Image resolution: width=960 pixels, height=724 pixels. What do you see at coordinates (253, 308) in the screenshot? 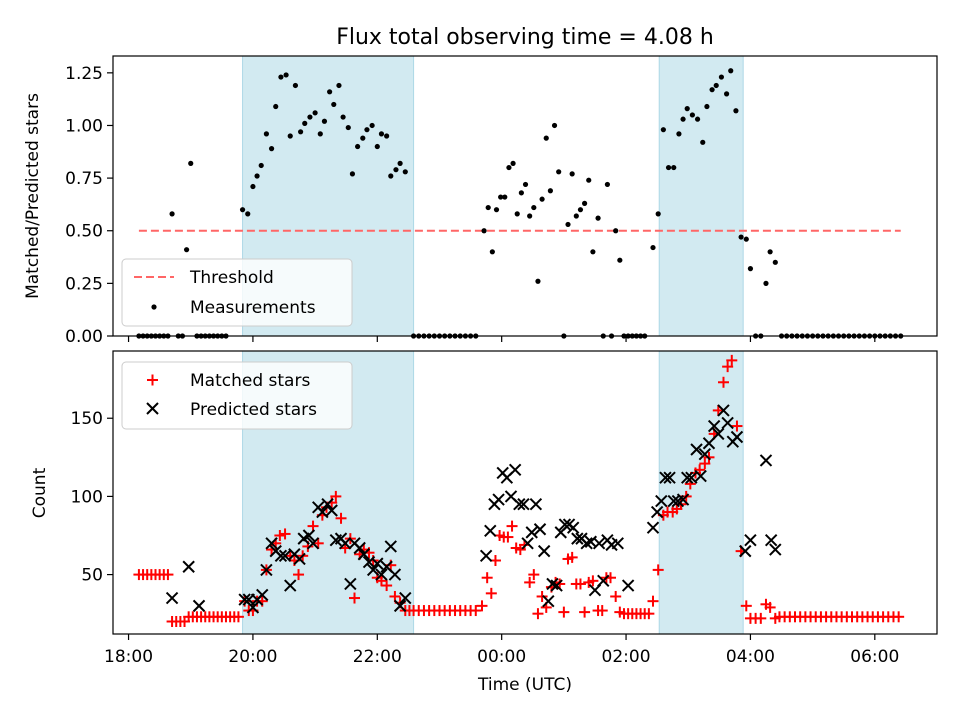
I see `measurements-legend-label: Measurements` at bounding box center [253, 308].